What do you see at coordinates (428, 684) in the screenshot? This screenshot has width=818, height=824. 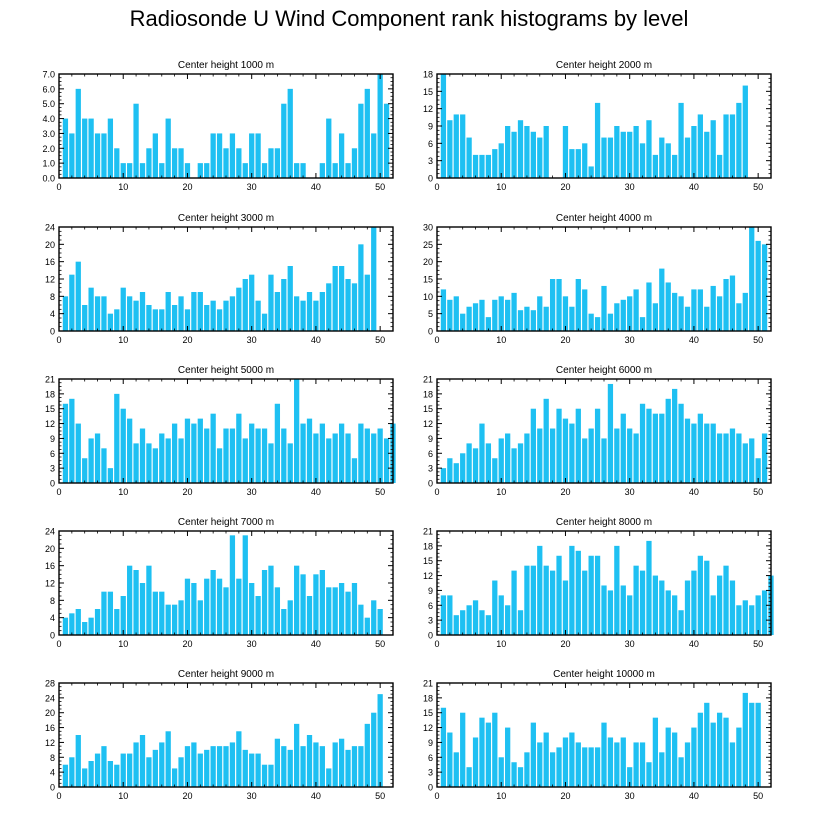 I see `y-tick-label: 21` at bounding box center [428, 684].